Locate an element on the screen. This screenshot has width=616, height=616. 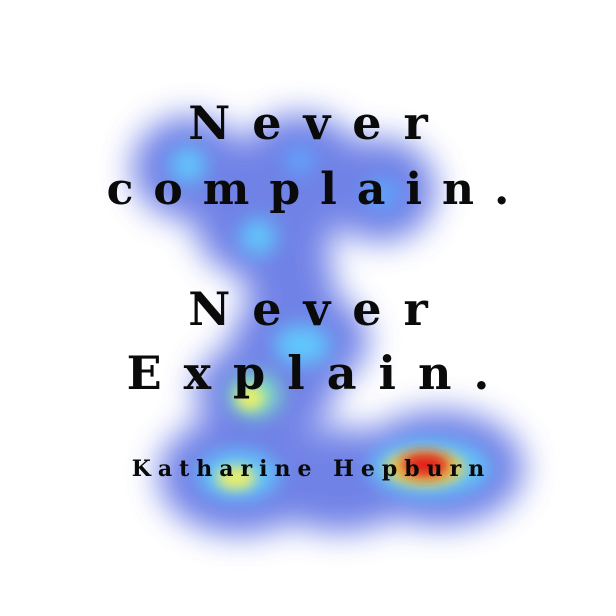
heatmap-peak-spot is located at coordinates (425, 465).